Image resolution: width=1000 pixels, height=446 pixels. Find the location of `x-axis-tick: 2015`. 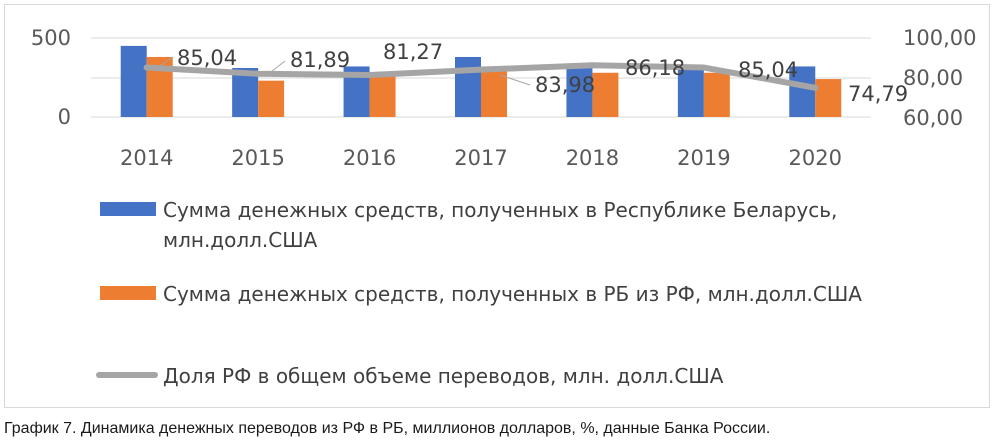

x-axis-tick: 2015 is located at coordinates (257, 158).